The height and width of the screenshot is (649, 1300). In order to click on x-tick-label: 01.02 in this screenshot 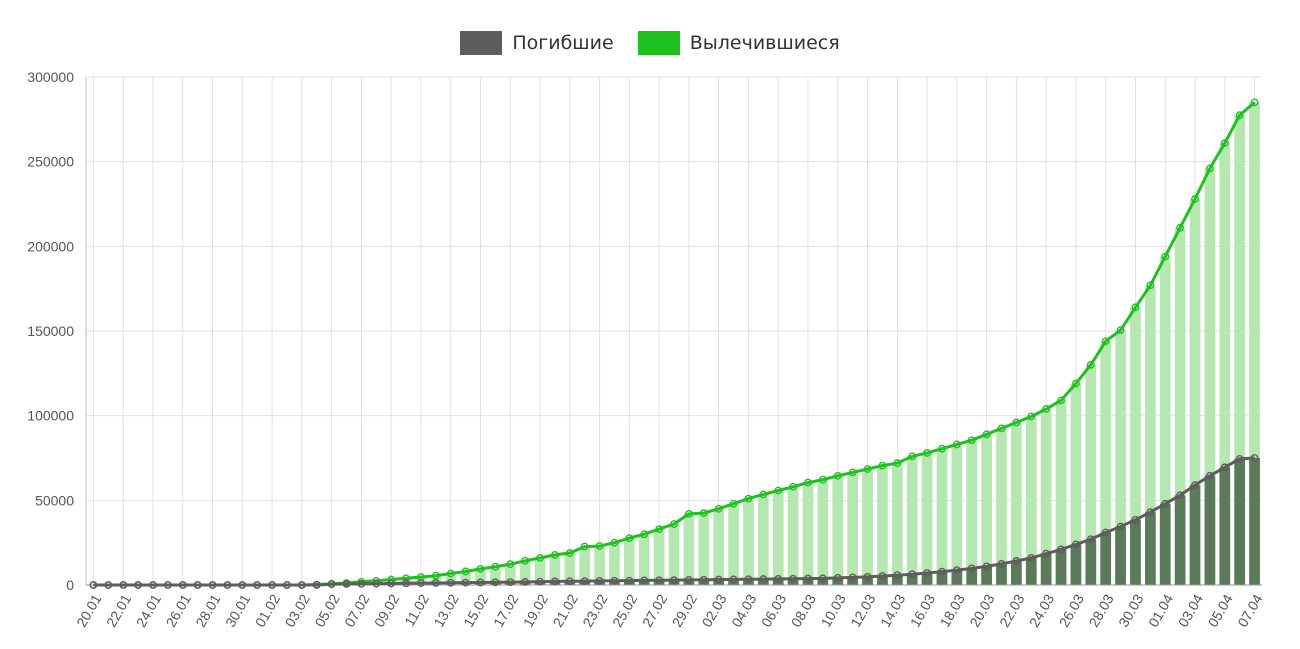, I will do `click(267, 610)`.